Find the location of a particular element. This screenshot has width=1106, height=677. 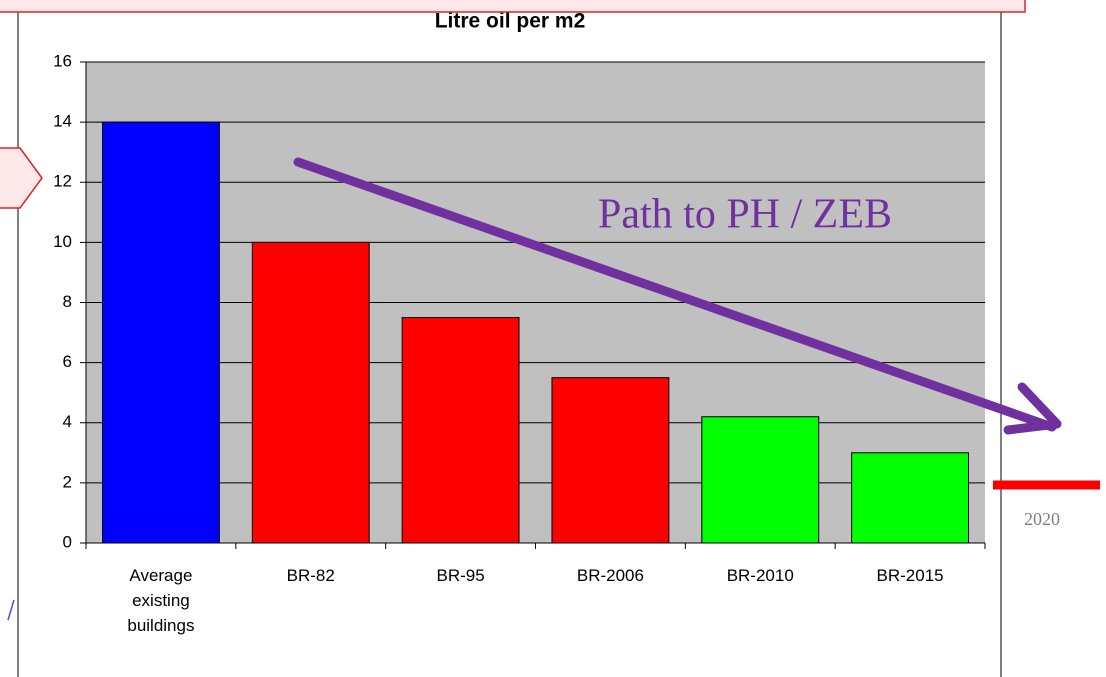

y-tick-label: 8 is located at coordinates (67, 301).